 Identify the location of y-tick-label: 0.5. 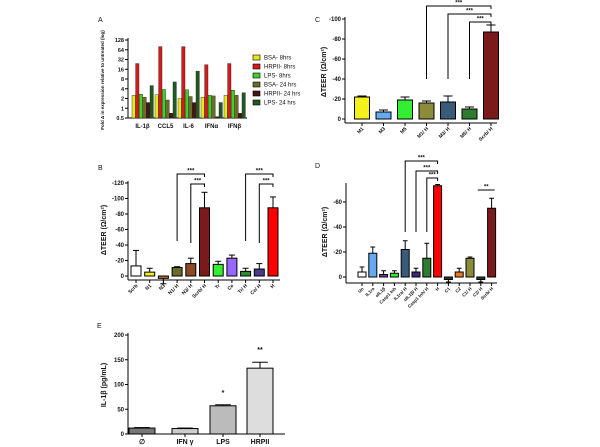
(120, 119).